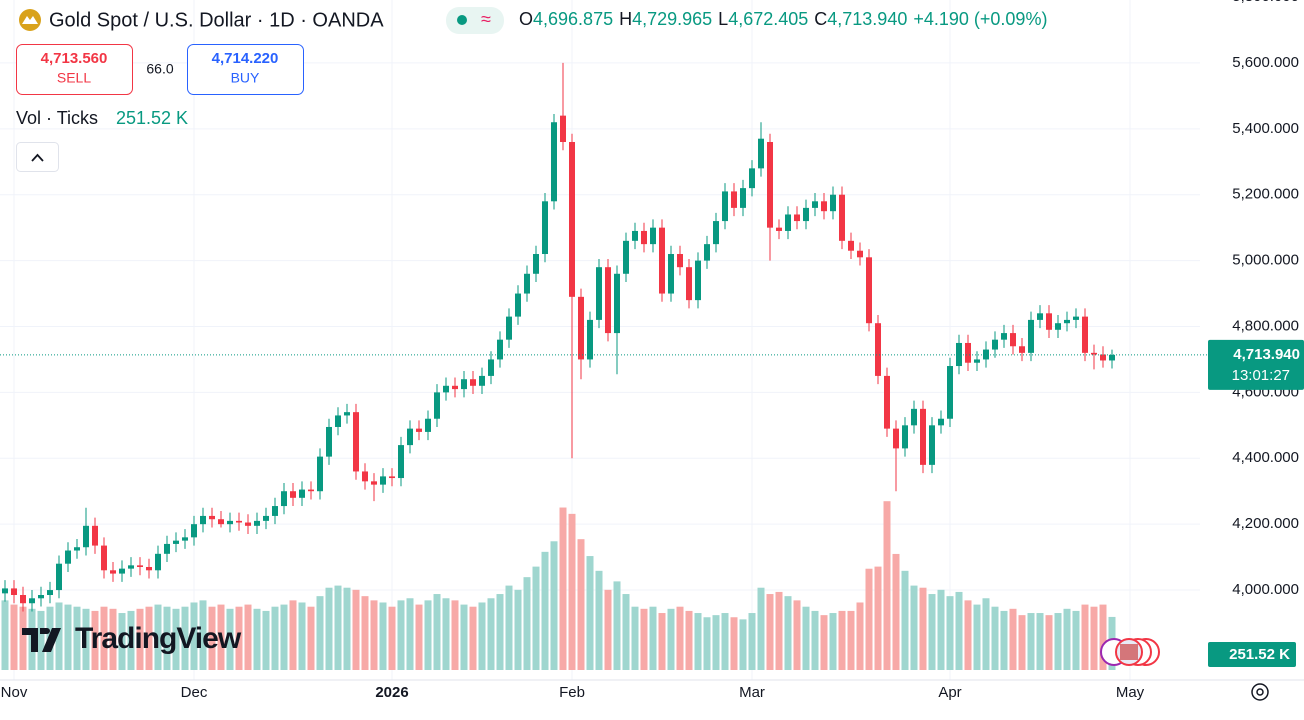 The height and width of the screenshot is (720, 1304). What do you see at coordinates (245, 58) in the screenshot?
I see `buy-price: 4,714.220` at bounding box center [245, 58].